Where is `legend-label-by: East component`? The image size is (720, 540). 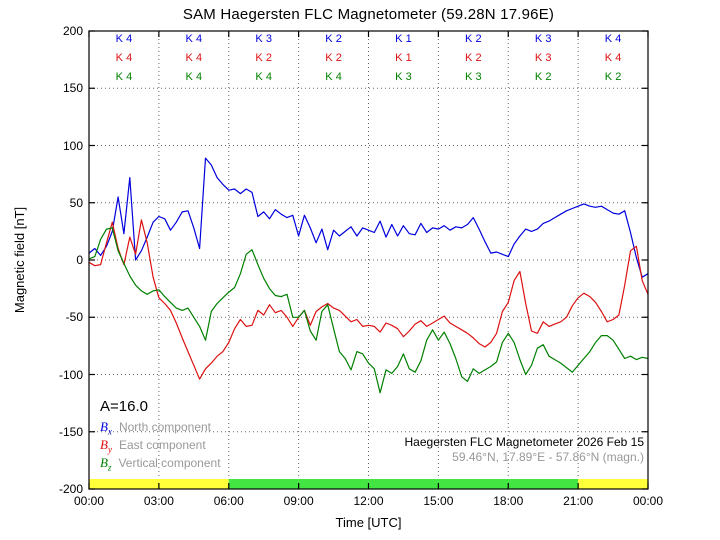 legend-label-by: East component is located at coordinates (162, 445).